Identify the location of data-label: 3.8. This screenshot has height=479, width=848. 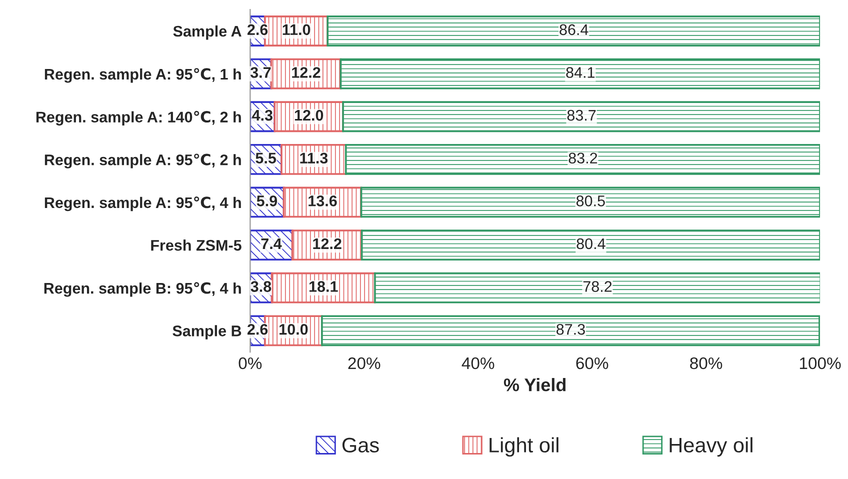
(261, 286).